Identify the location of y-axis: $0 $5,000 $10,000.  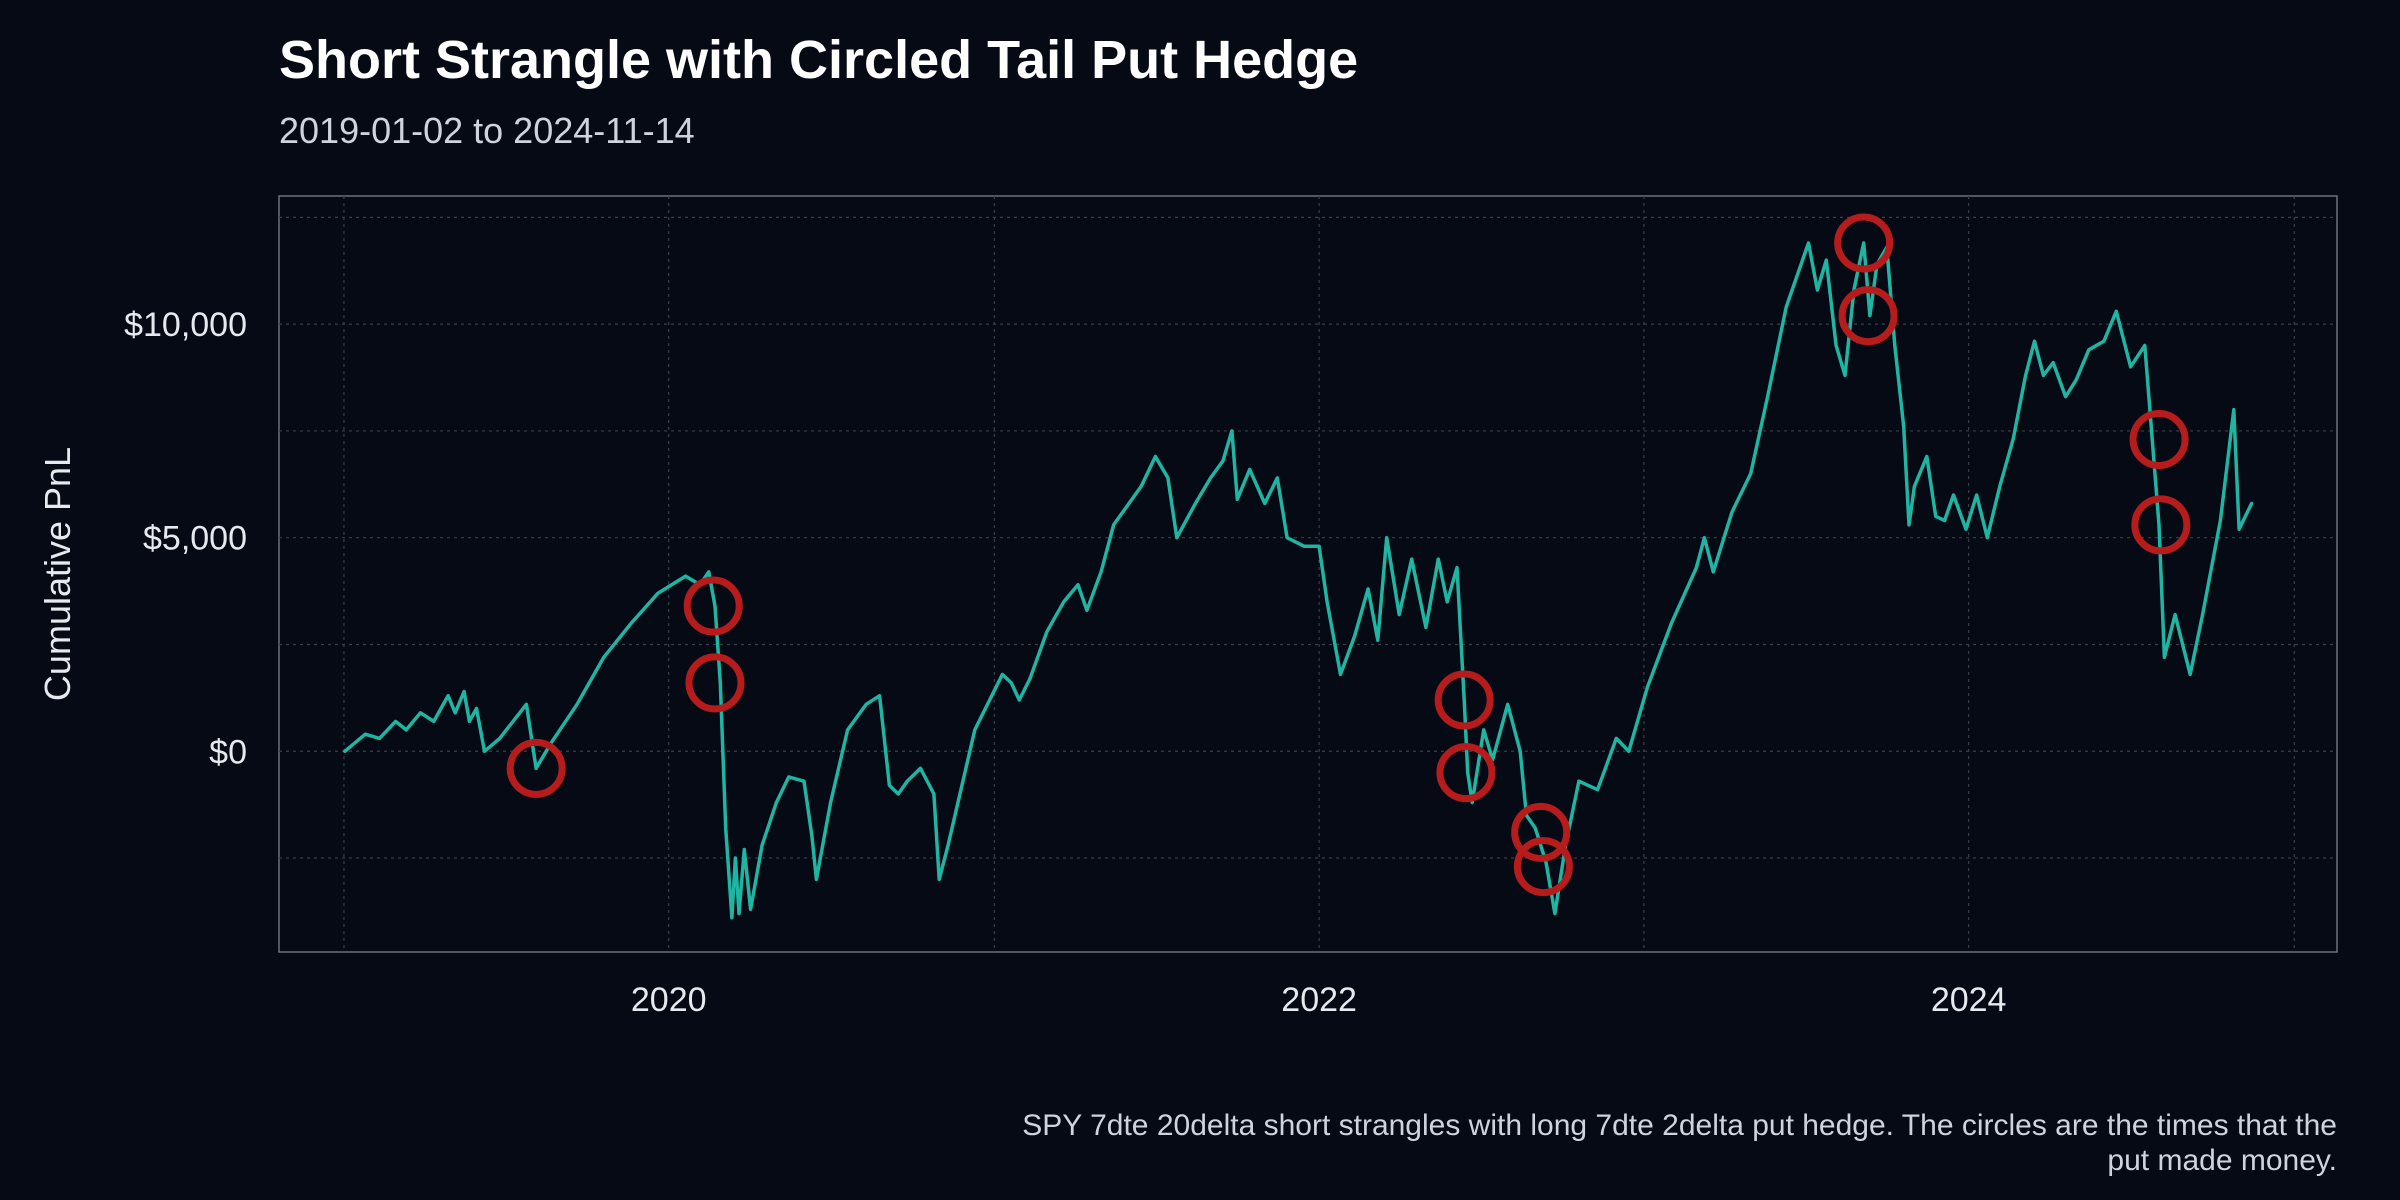
(185, 538).